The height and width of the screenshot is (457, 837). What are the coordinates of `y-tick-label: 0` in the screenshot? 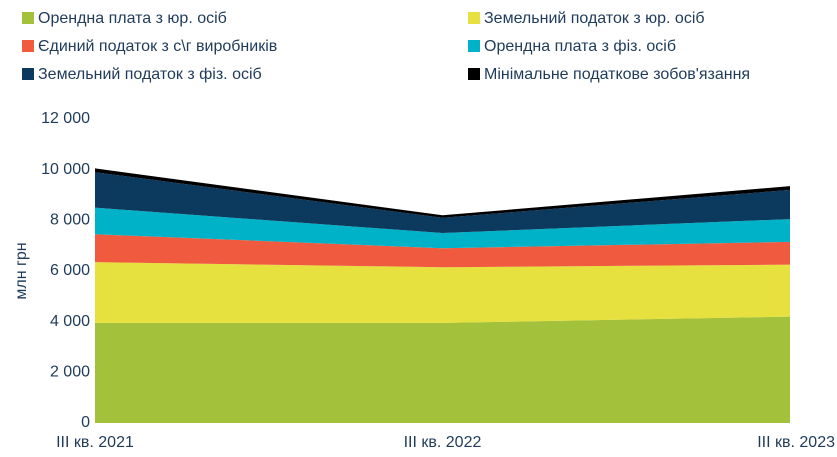 It's located at (85, 422).